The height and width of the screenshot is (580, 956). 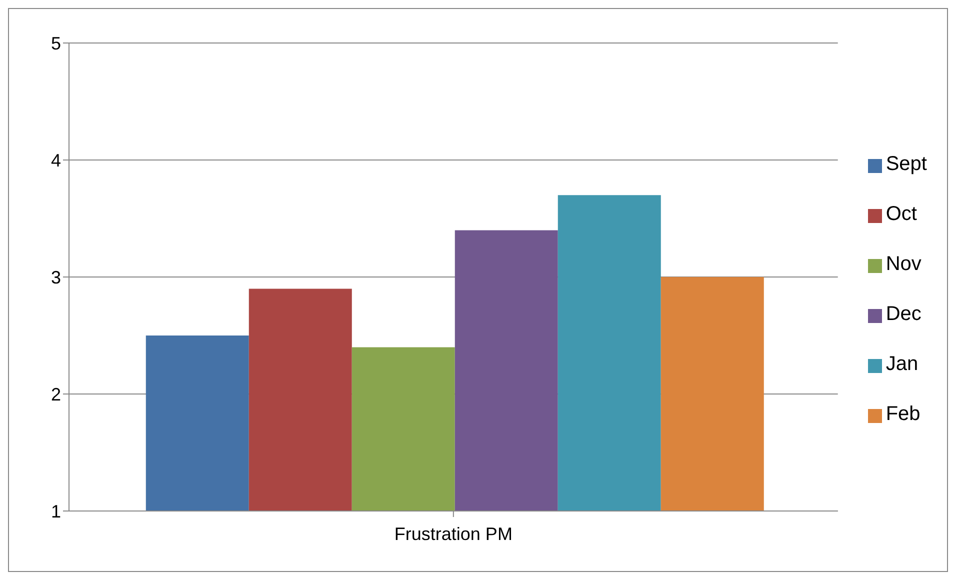 I want to click on y-tick-label: 3, so click(x=55, y=277).